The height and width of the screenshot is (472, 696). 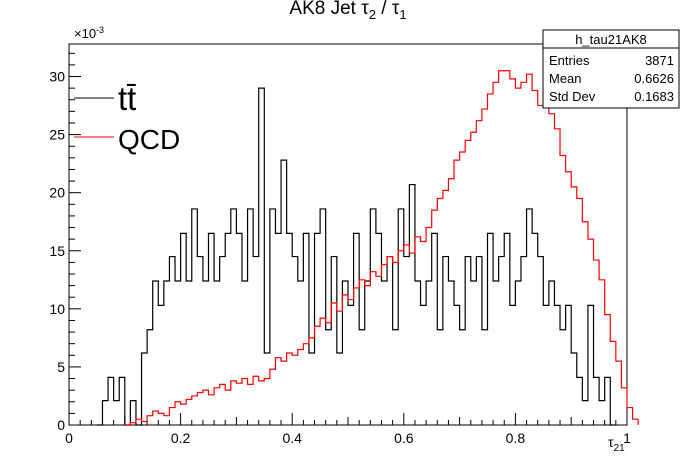 I want to click on chart-title-mid: / τ, so click(x=388, y=9).